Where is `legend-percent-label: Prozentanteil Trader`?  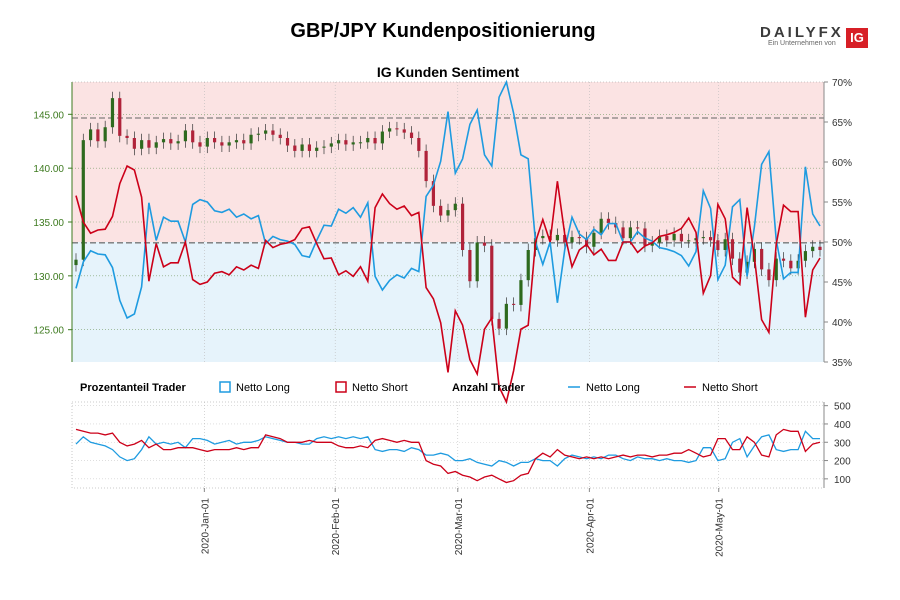
legend-percent-label: Prozentanteil Trader is located at coordinates (133, 388).